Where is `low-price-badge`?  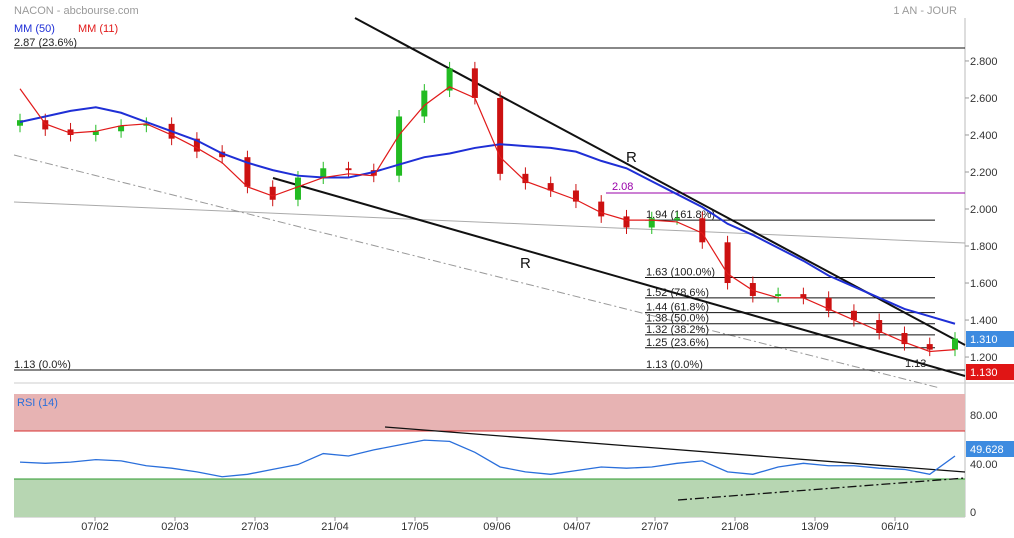 low-price-badge is located at coordinates (990, 372).